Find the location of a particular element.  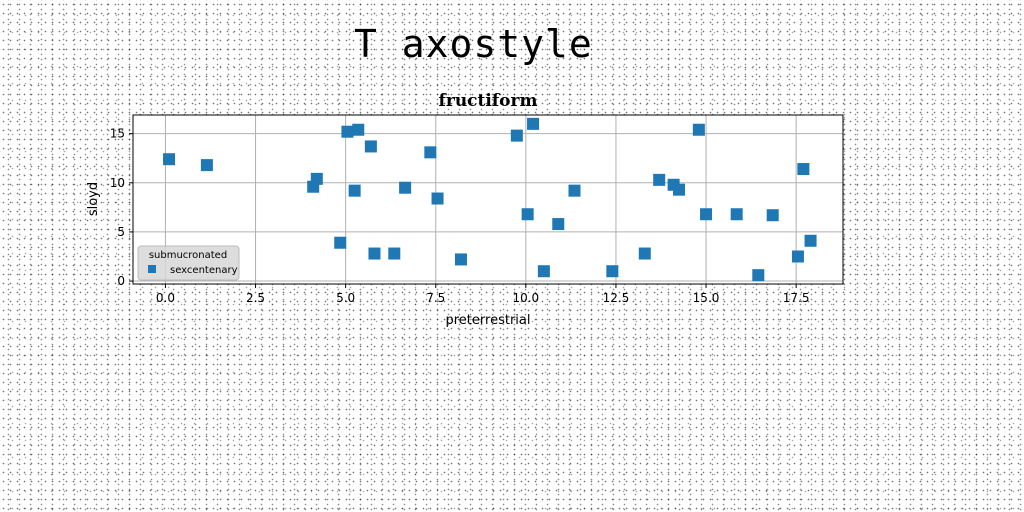

y-tick-label: 15 is located at coordinates (117, 134).